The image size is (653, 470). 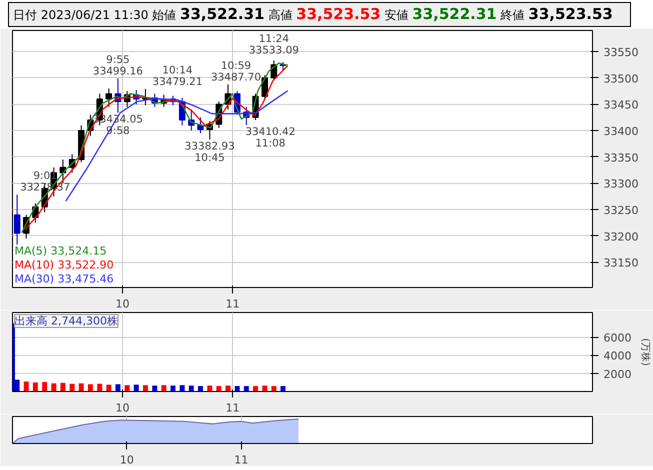 I want to click on text: 始値 33,522.31, so click(x=208, y=14).